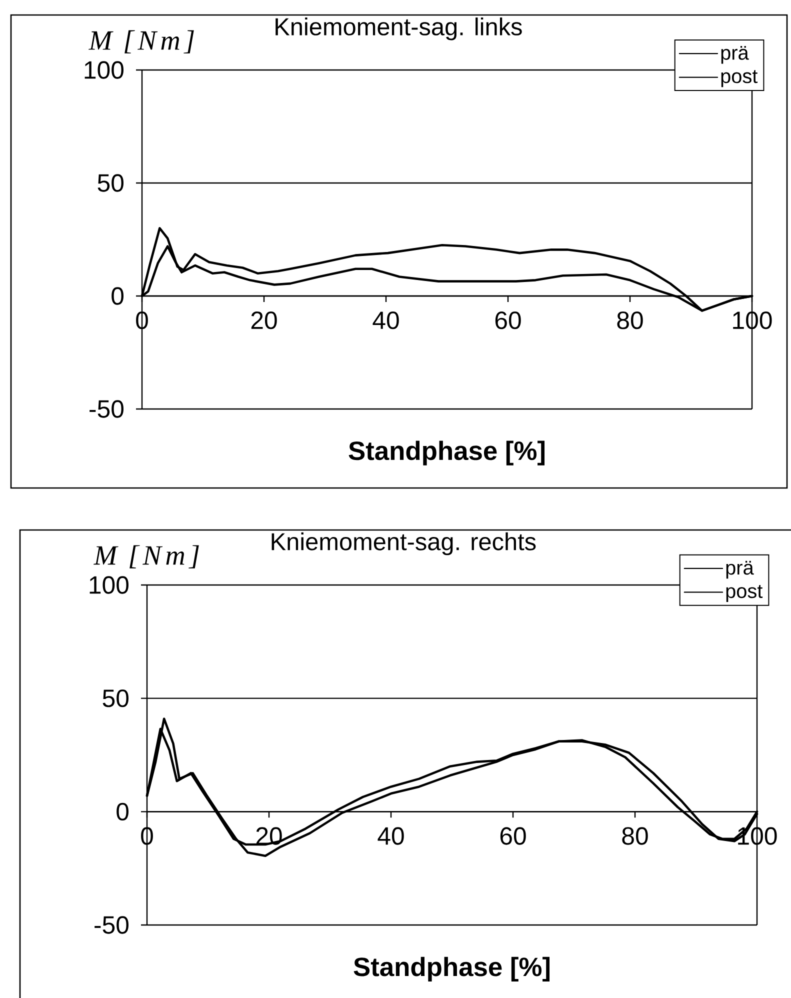 The height and width of the screenshot is (998, 791). Describe the element at coordinates (399, 29) in the screenshot. I see `chart-title: Kniemoment-sag. links` at that location.